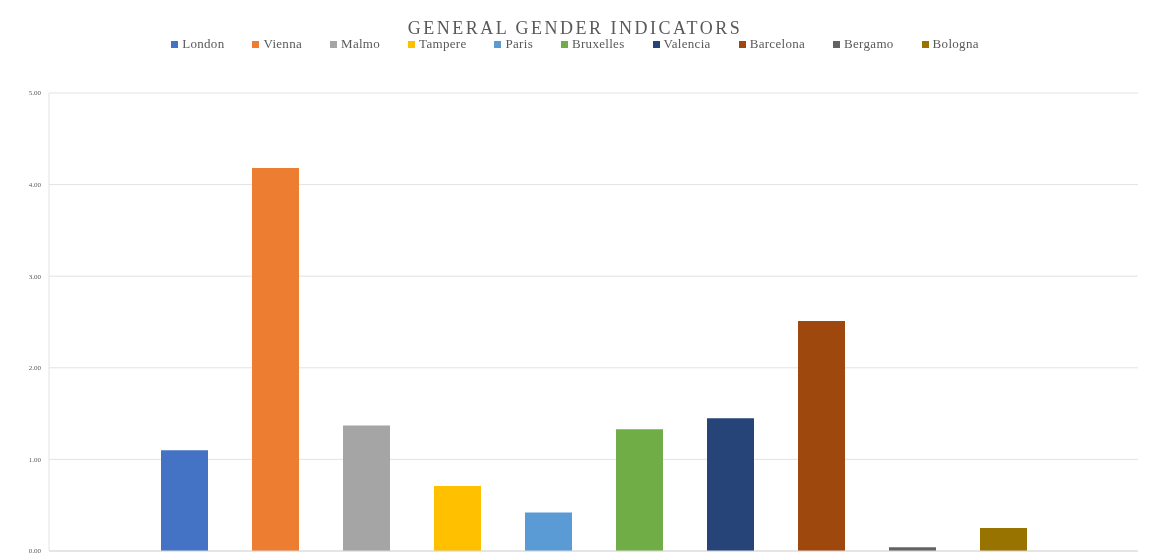 This screenshot has width=1150, height=560. I want to click on chart-title: GENERAL GENDER INDICATORS, so click(575, 28).